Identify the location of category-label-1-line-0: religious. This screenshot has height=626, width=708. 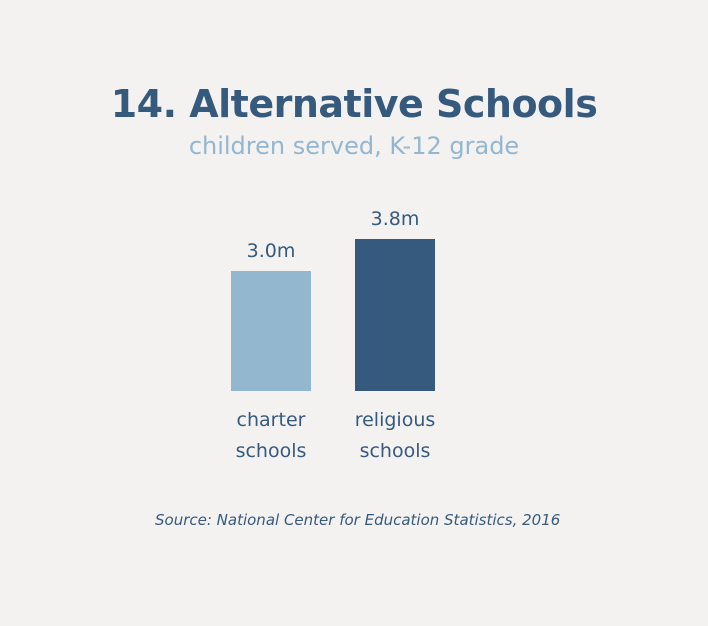
(395, 420).